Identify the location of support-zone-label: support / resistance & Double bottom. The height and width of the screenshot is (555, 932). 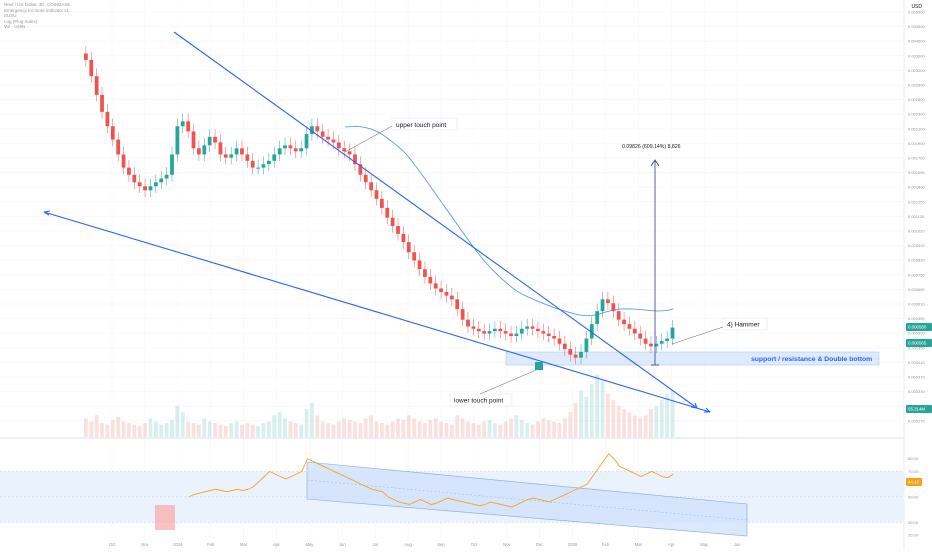
(811, 359).